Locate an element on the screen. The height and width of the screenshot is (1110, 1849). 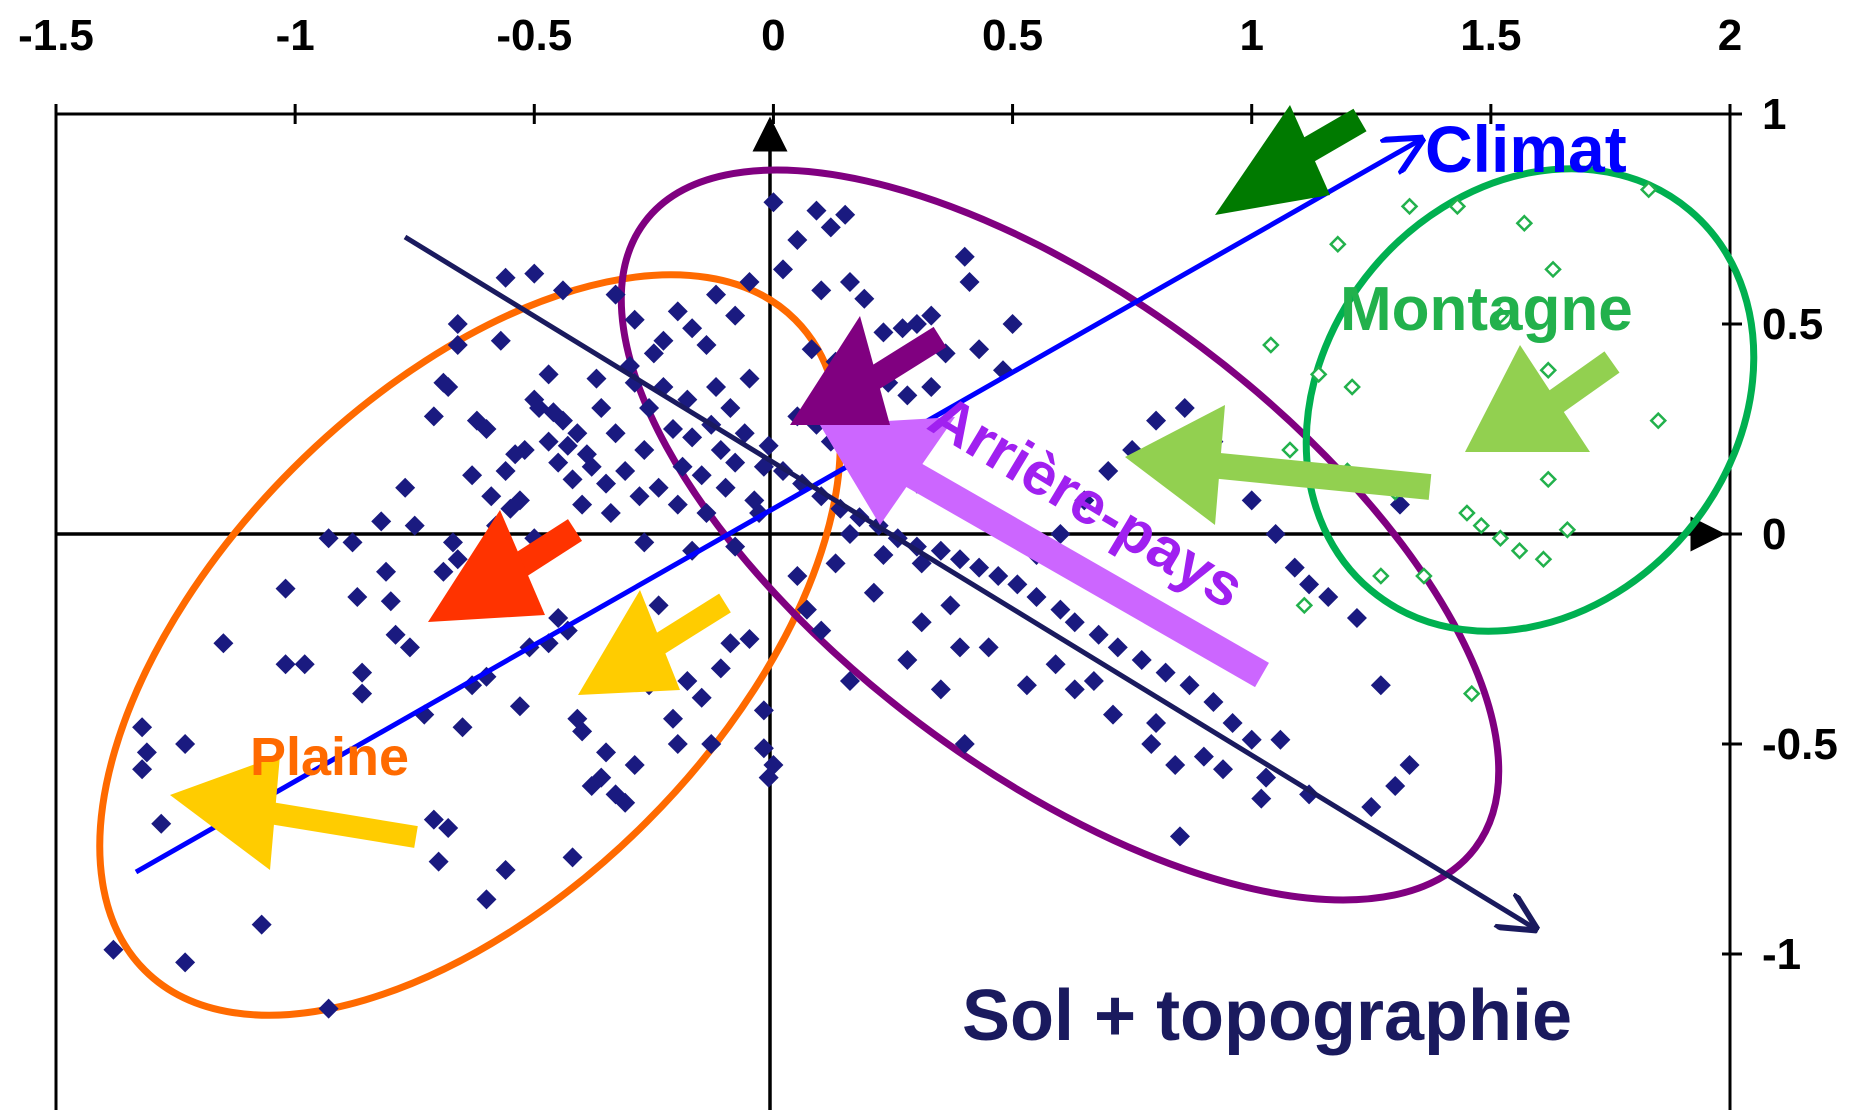
x-tick-label: 2 is located at coordinates (1730, 35).